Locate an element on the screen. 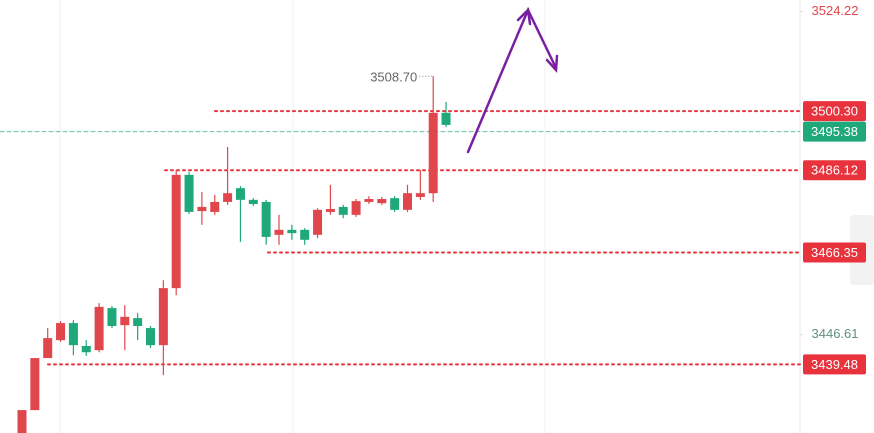 The image size is (874, 433). y-tick-label: 3524.22 is located at coordinates (835, 10).